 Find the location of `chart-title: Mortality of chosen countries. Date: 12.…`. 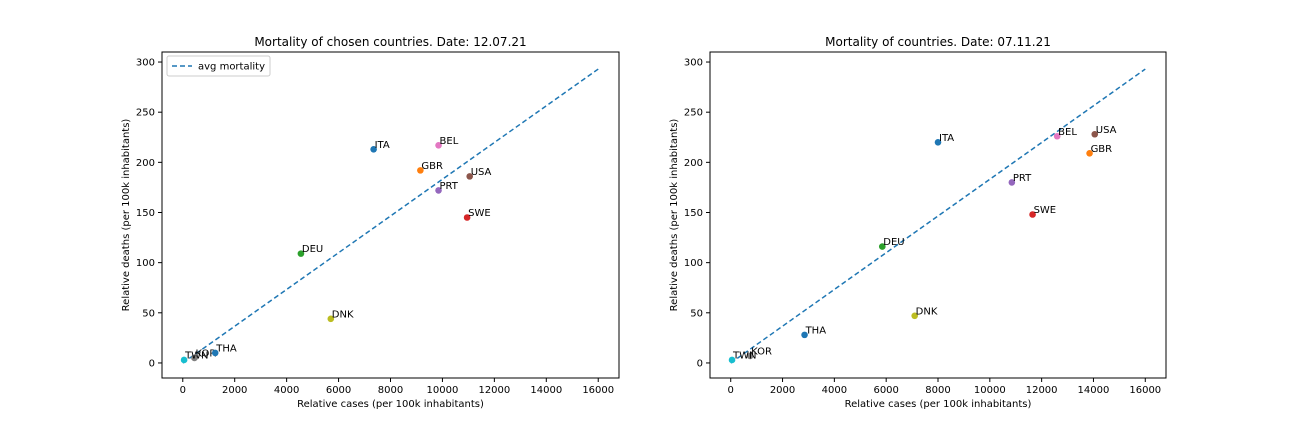

chart-title: Mortality of chosen countries. Date: 12.… is located at coordinates (390, 42).